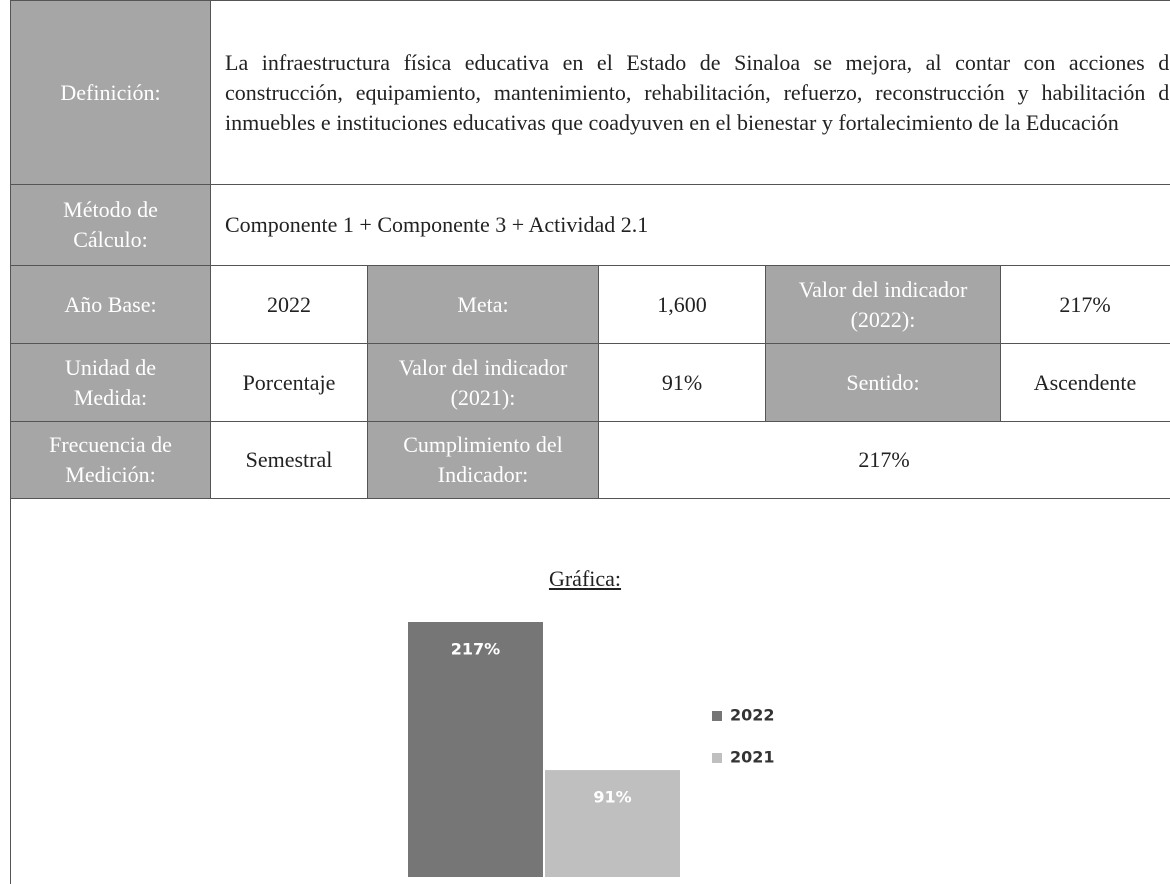 The height and width of the screenshot is (884, 1170). What do you see at coordinates (110, 382) in the screenshot?
I see `label-cell: Unidad de Medida:` at bounding box center [110, 382].